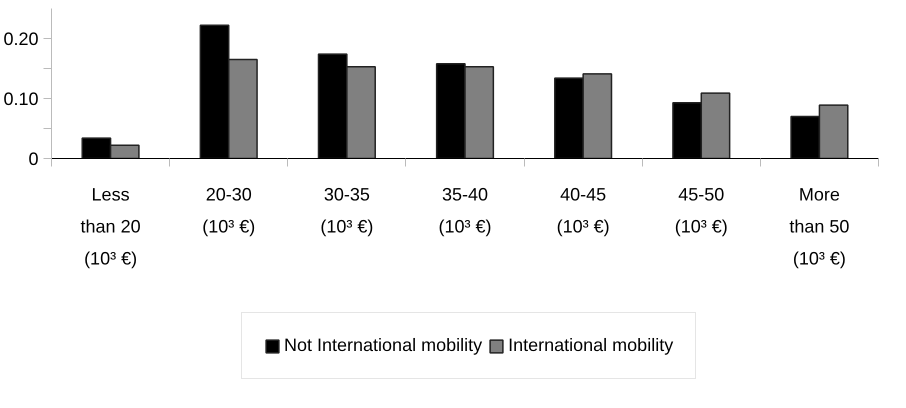  What do you see at coordinates (347, 210) in the screenshot?
I see `x-tick-label: 30-35 (10³ €)` at bounding box center [347, 210].